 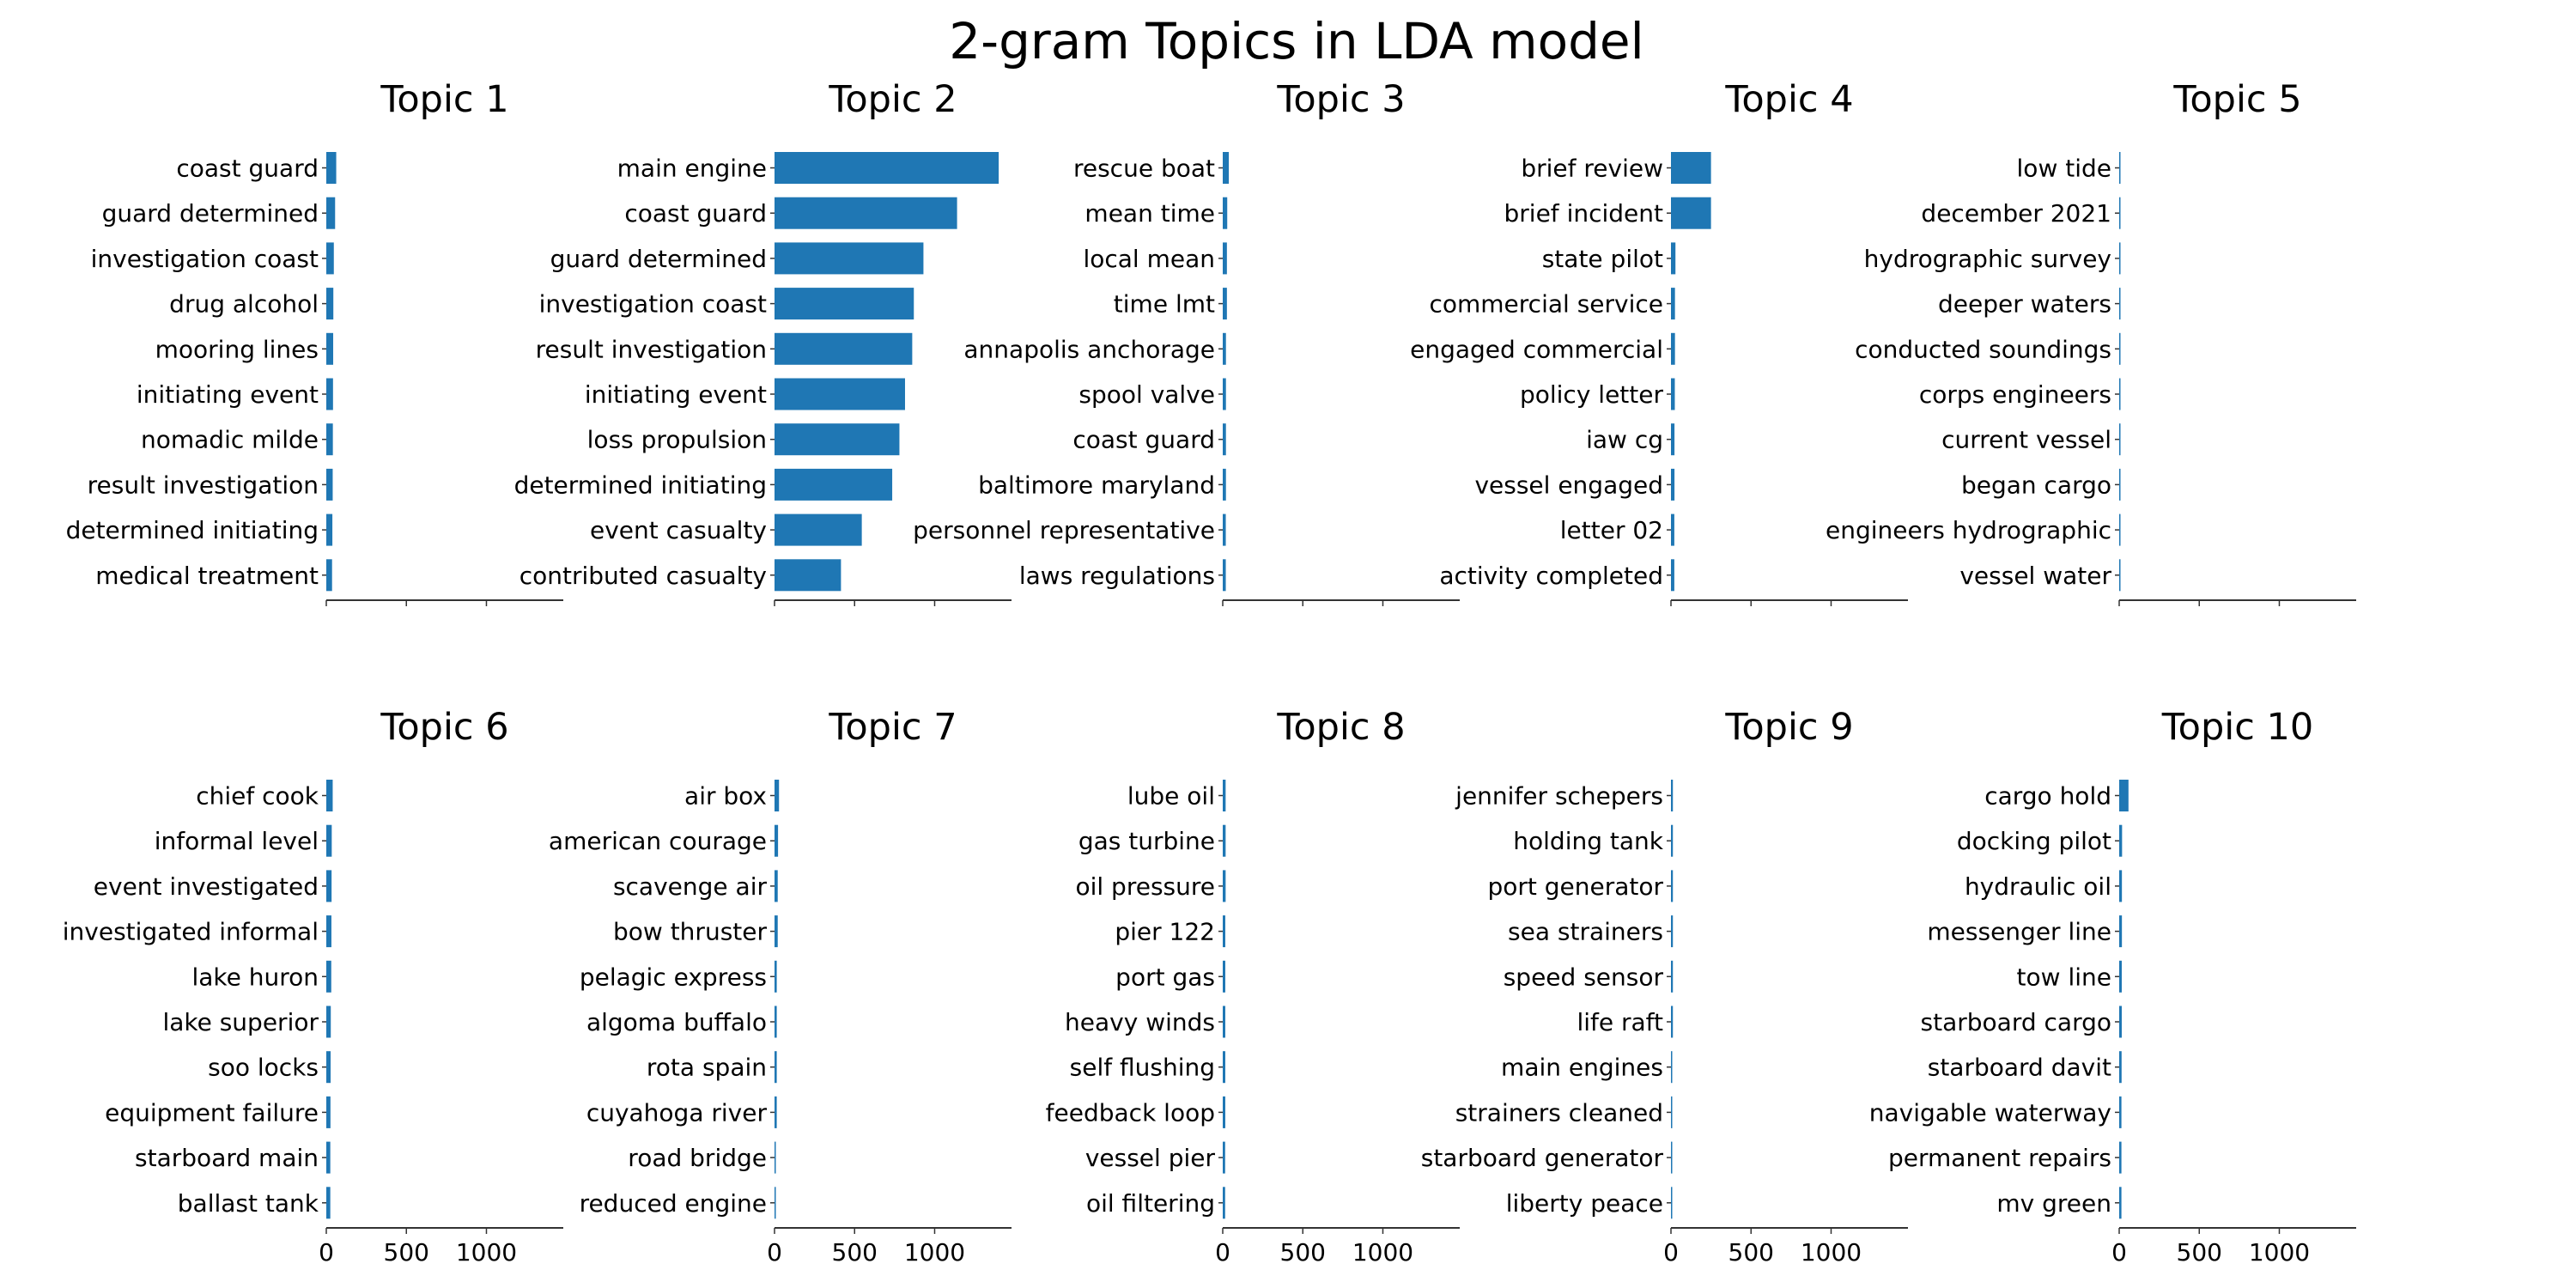 What do you see at coordinates (1583, 213) in the screenshot?
I see `category-label: brief incident` at bounding box center [1583, 213].